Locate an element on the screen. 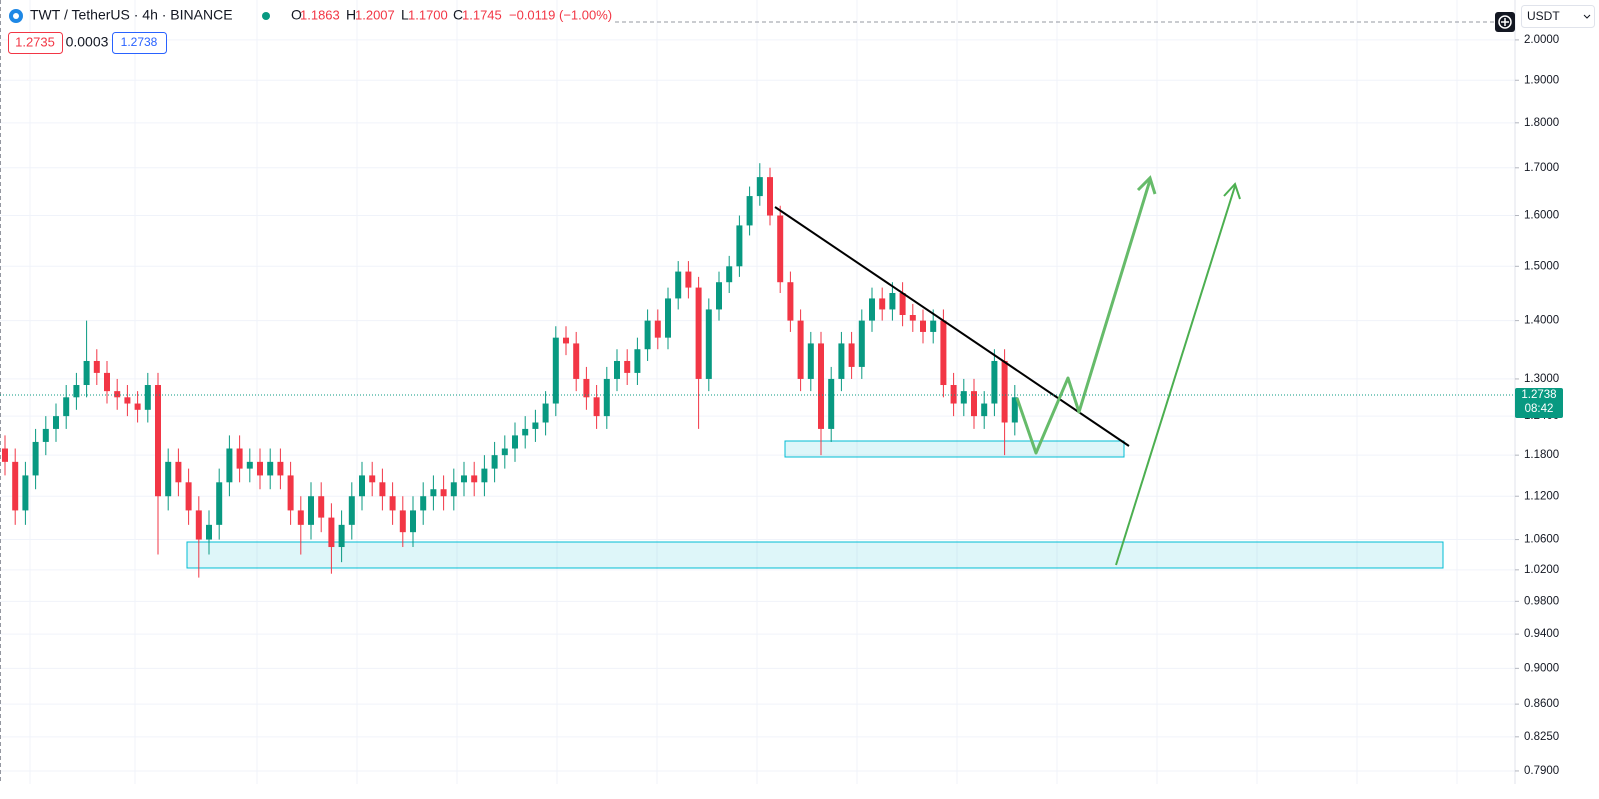 This screenshot has height=799, width=1599. buy-button is located at coordinates (139, 43).